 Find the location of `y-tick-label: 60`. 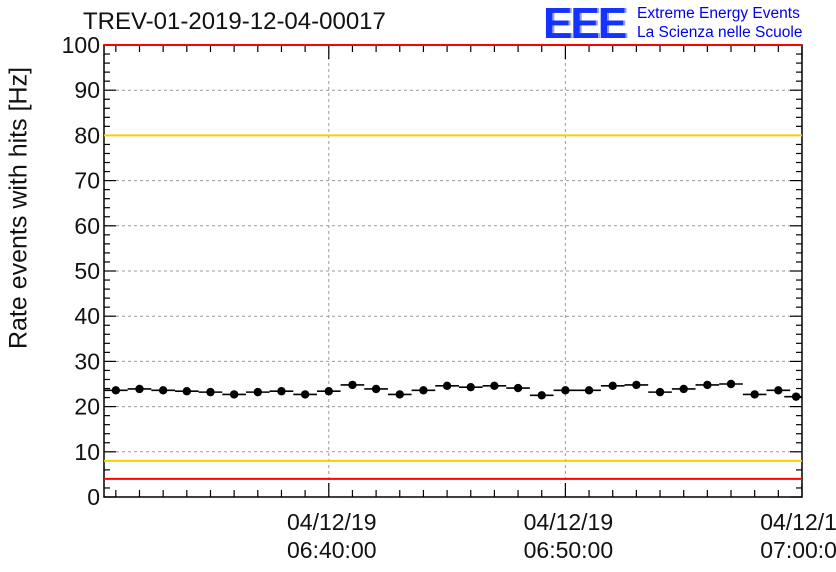

y-tick-label: 60 is located at coordinates (87, 226).